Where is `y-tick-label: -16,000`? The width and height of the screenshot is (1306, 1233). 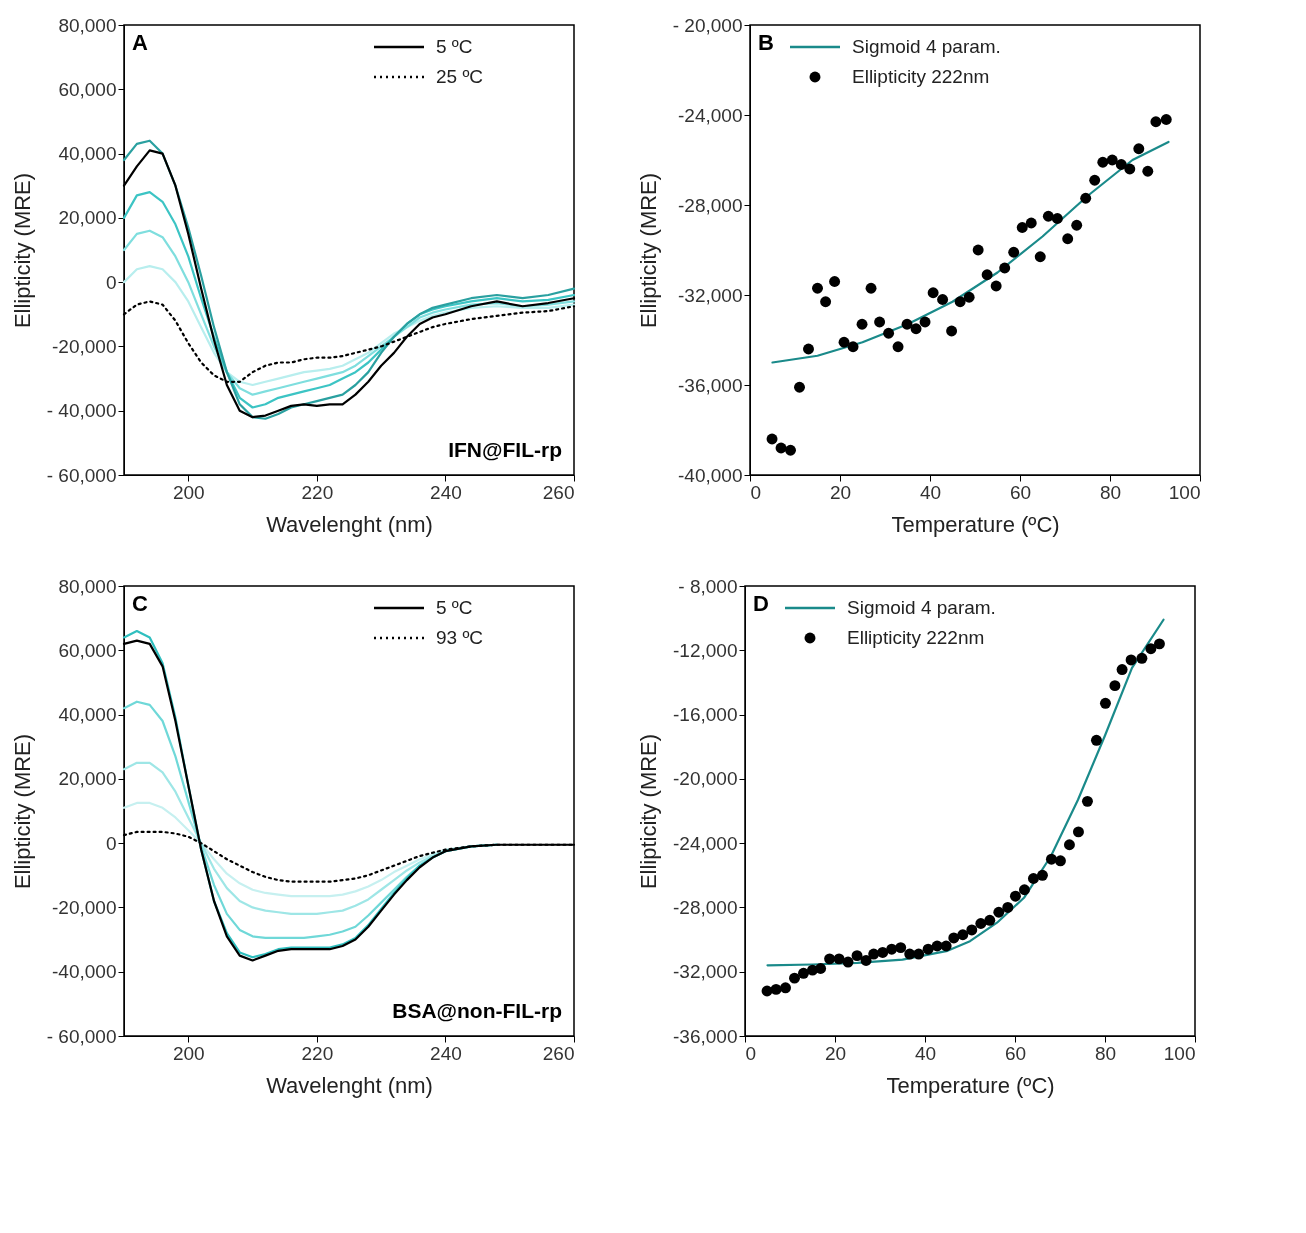 y-tick-label: -16,000 is located at coordinates (705, 715).